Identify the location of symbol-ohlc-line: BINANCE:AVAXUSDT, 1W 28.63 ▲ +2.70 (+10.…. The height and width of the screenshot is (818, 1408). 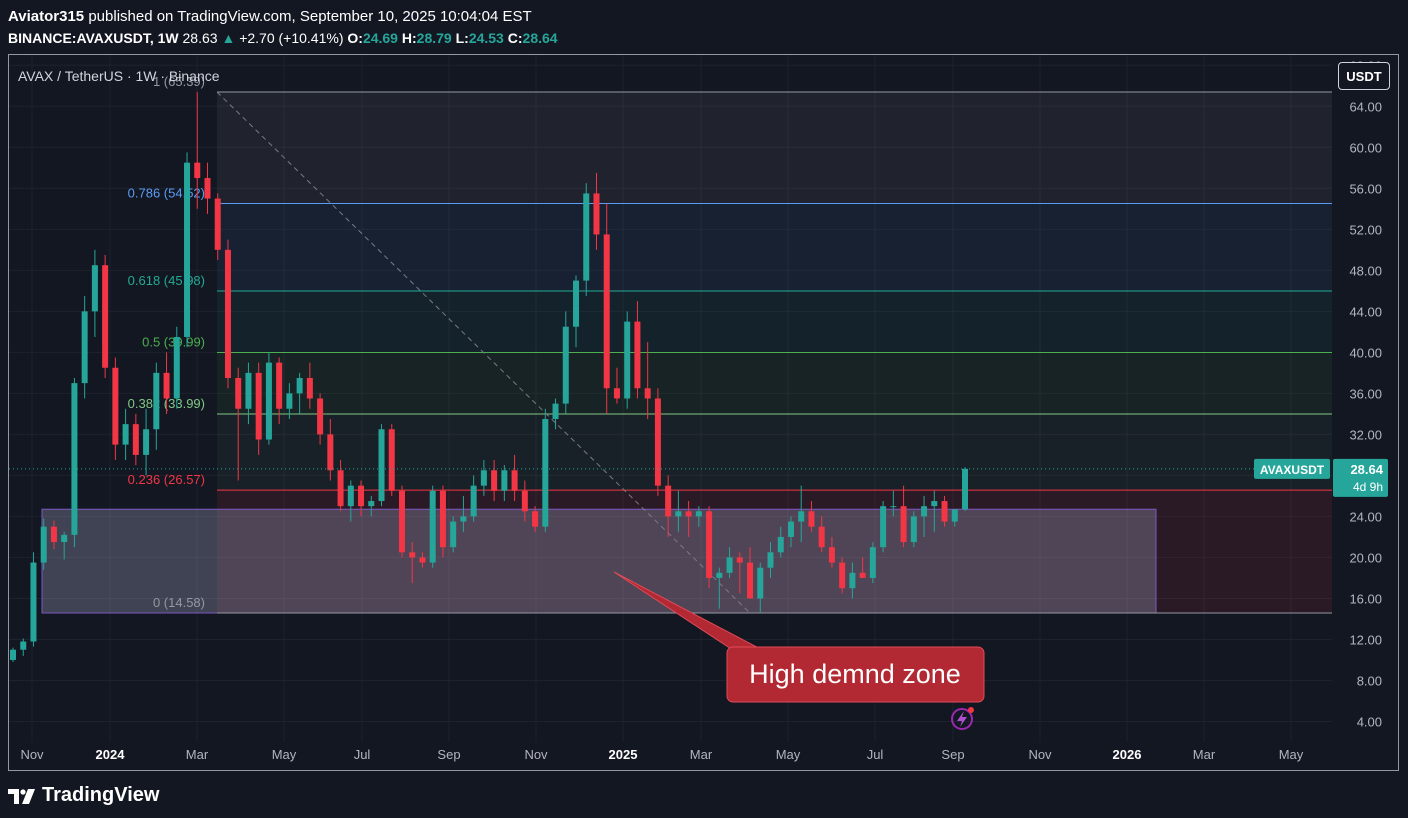
(283, 38).